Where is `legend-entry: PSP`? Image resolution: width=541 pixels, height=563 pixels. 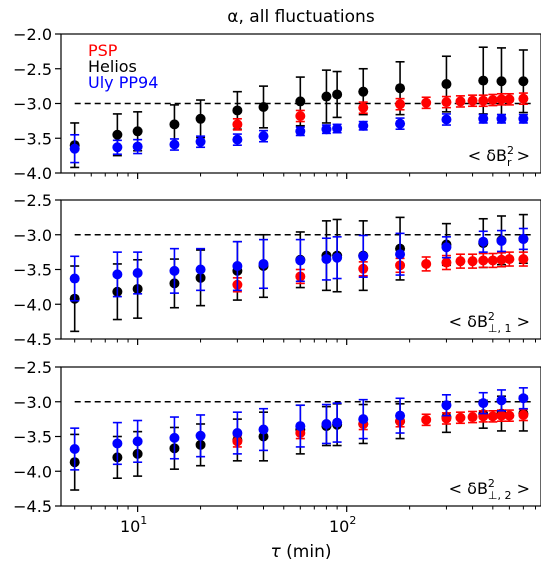 legend-entry: PSP is located at coordinates (103, 50).